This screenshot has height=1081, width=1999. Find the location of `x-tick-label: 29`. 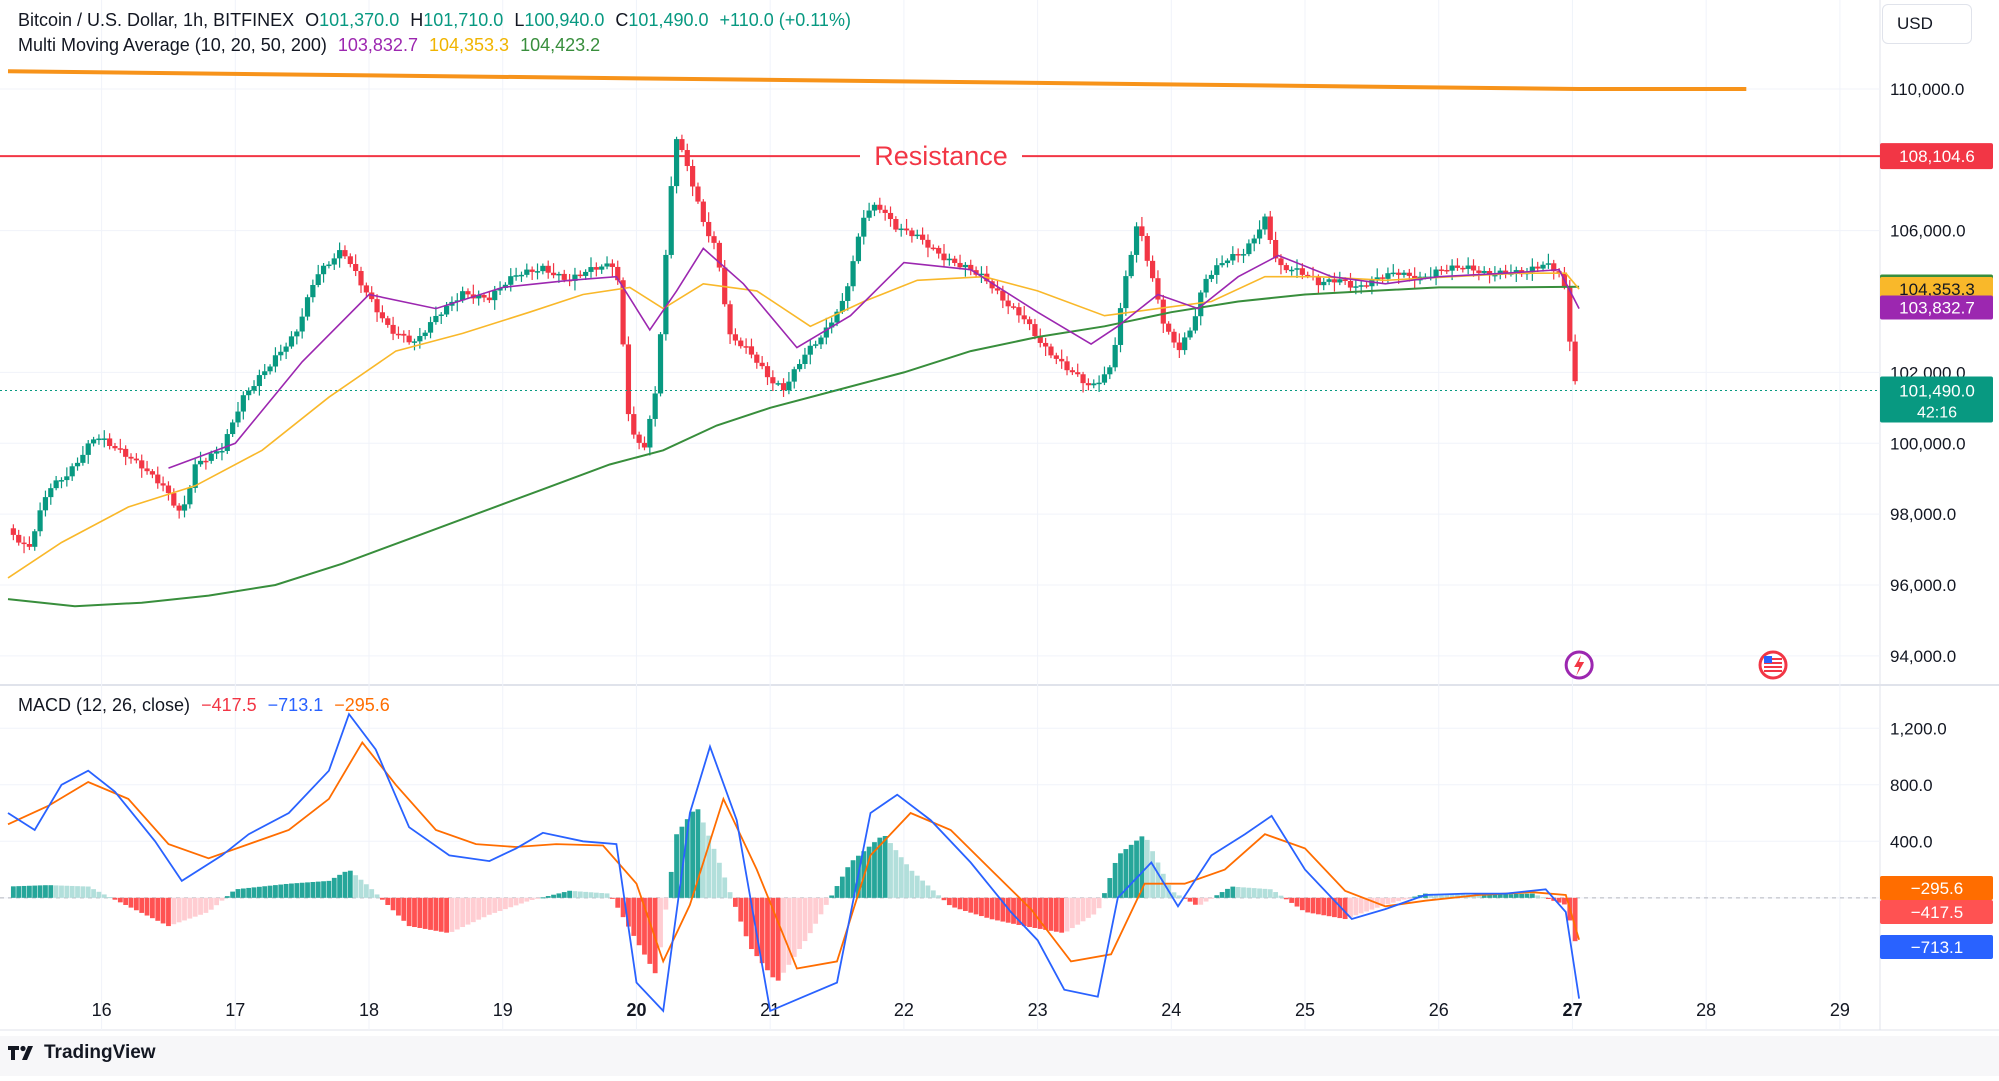

x-tick-label: 29 is located at coordinates (1840, 1010).